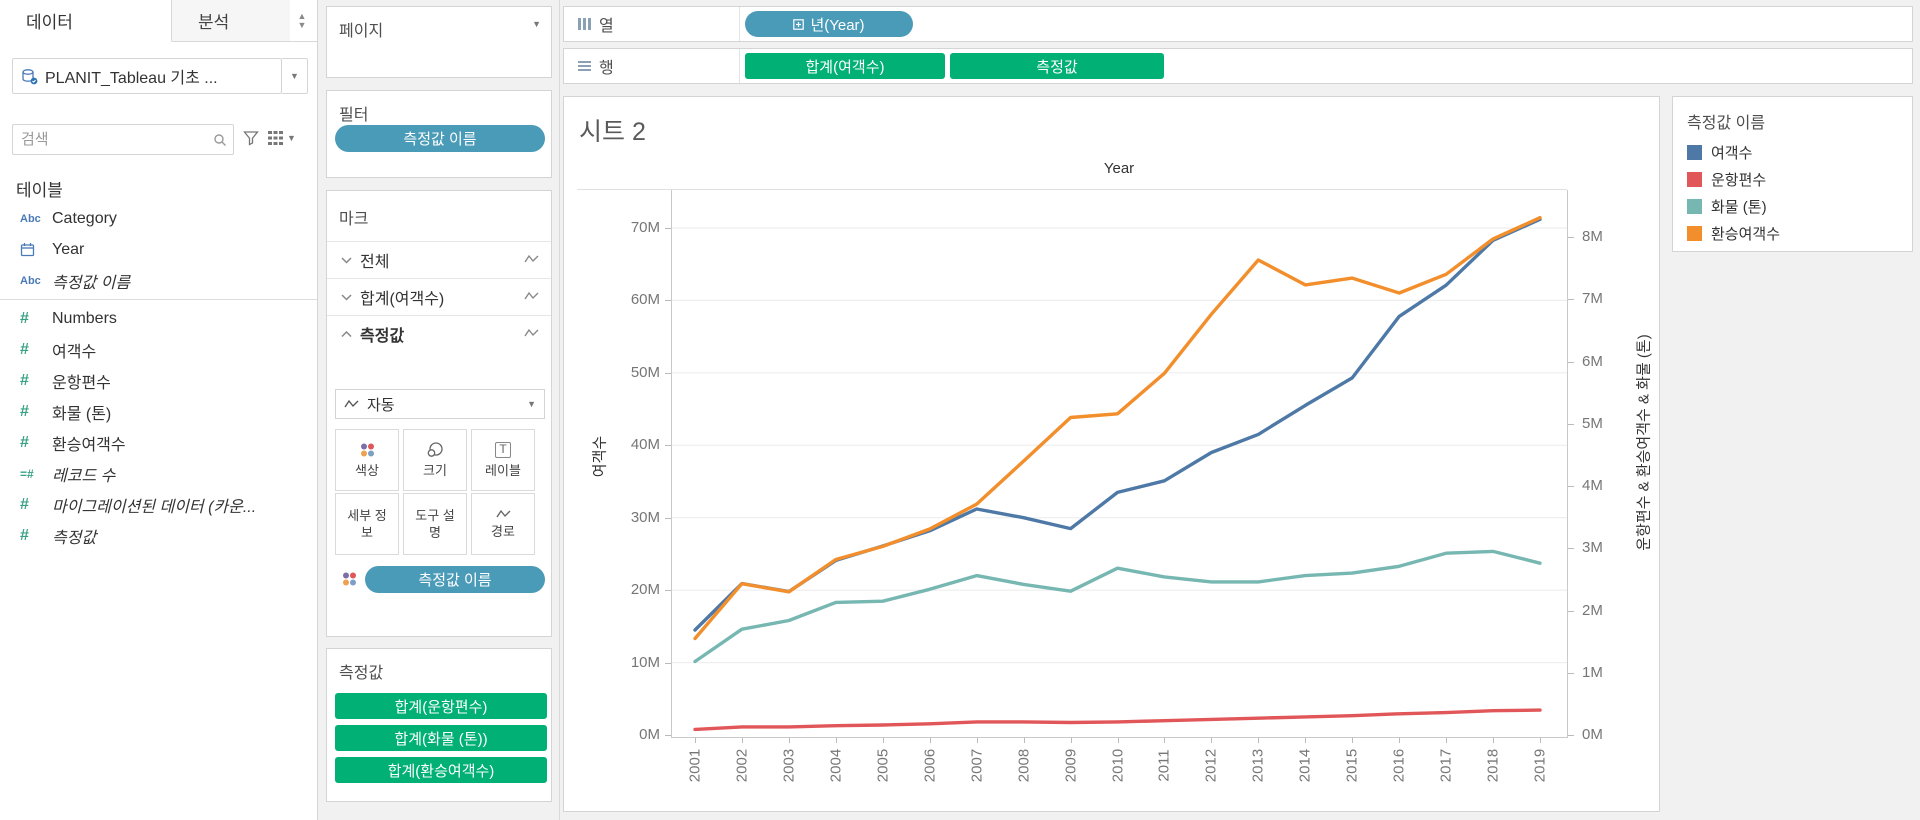 The width and height of the screenshot is (1920, 820). What do you see at coordinates (439, 296) in the screenshot?
I see `marks-row-sum-passengers: 합계(여객수)` at bounding box center [439, 296].